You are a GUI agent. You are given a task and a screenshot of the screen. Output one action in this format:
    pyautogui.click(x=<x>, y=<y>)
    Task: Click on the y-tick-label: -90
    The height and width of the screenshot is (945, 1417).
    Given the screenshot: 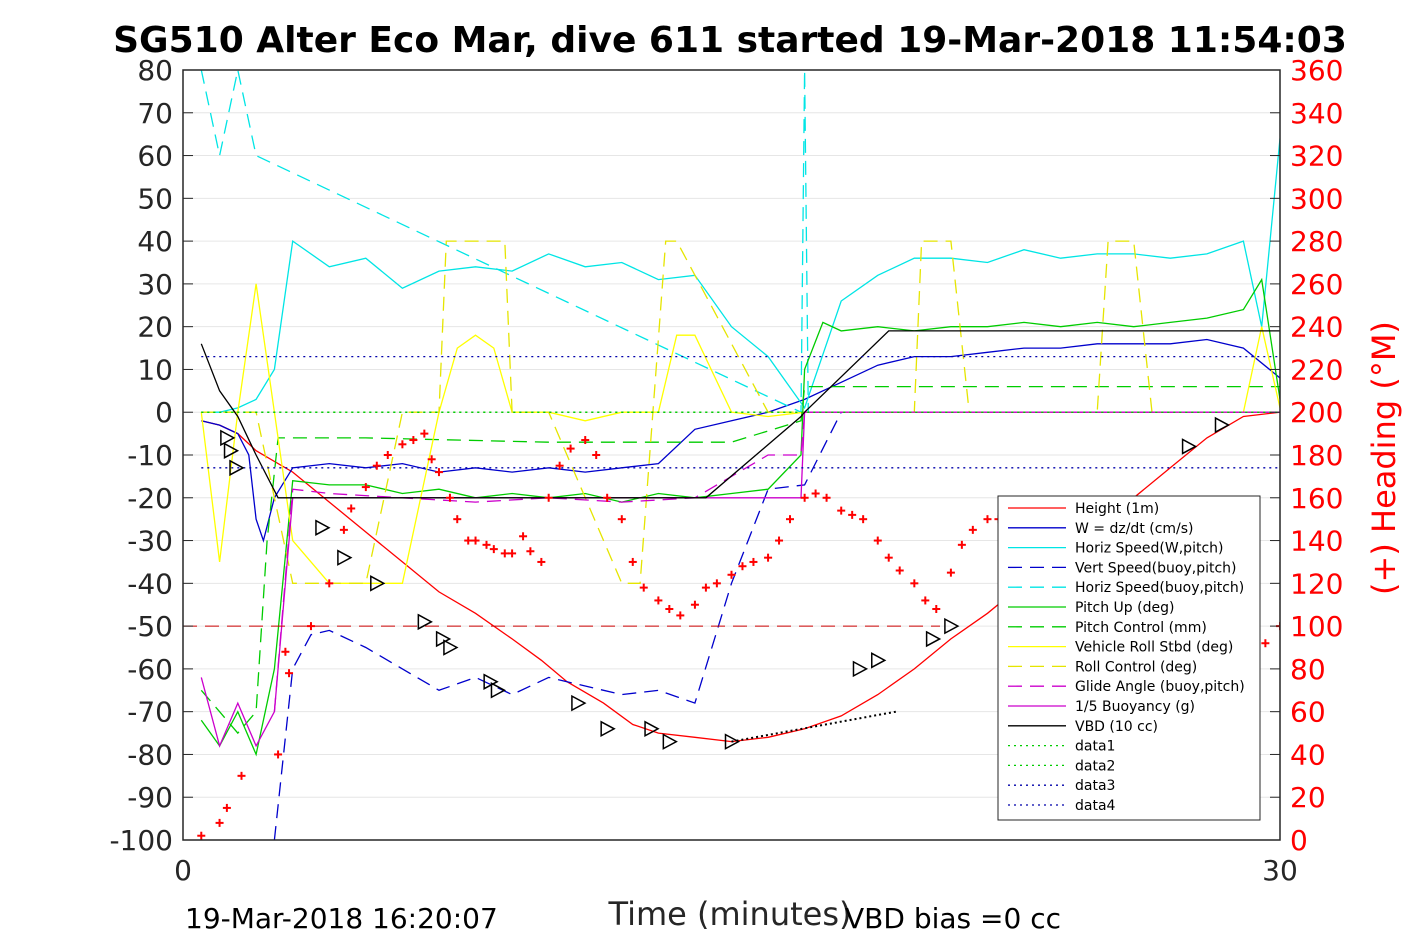 What is the action you would take?
    pyautogui.click(x=150, y=797)
    